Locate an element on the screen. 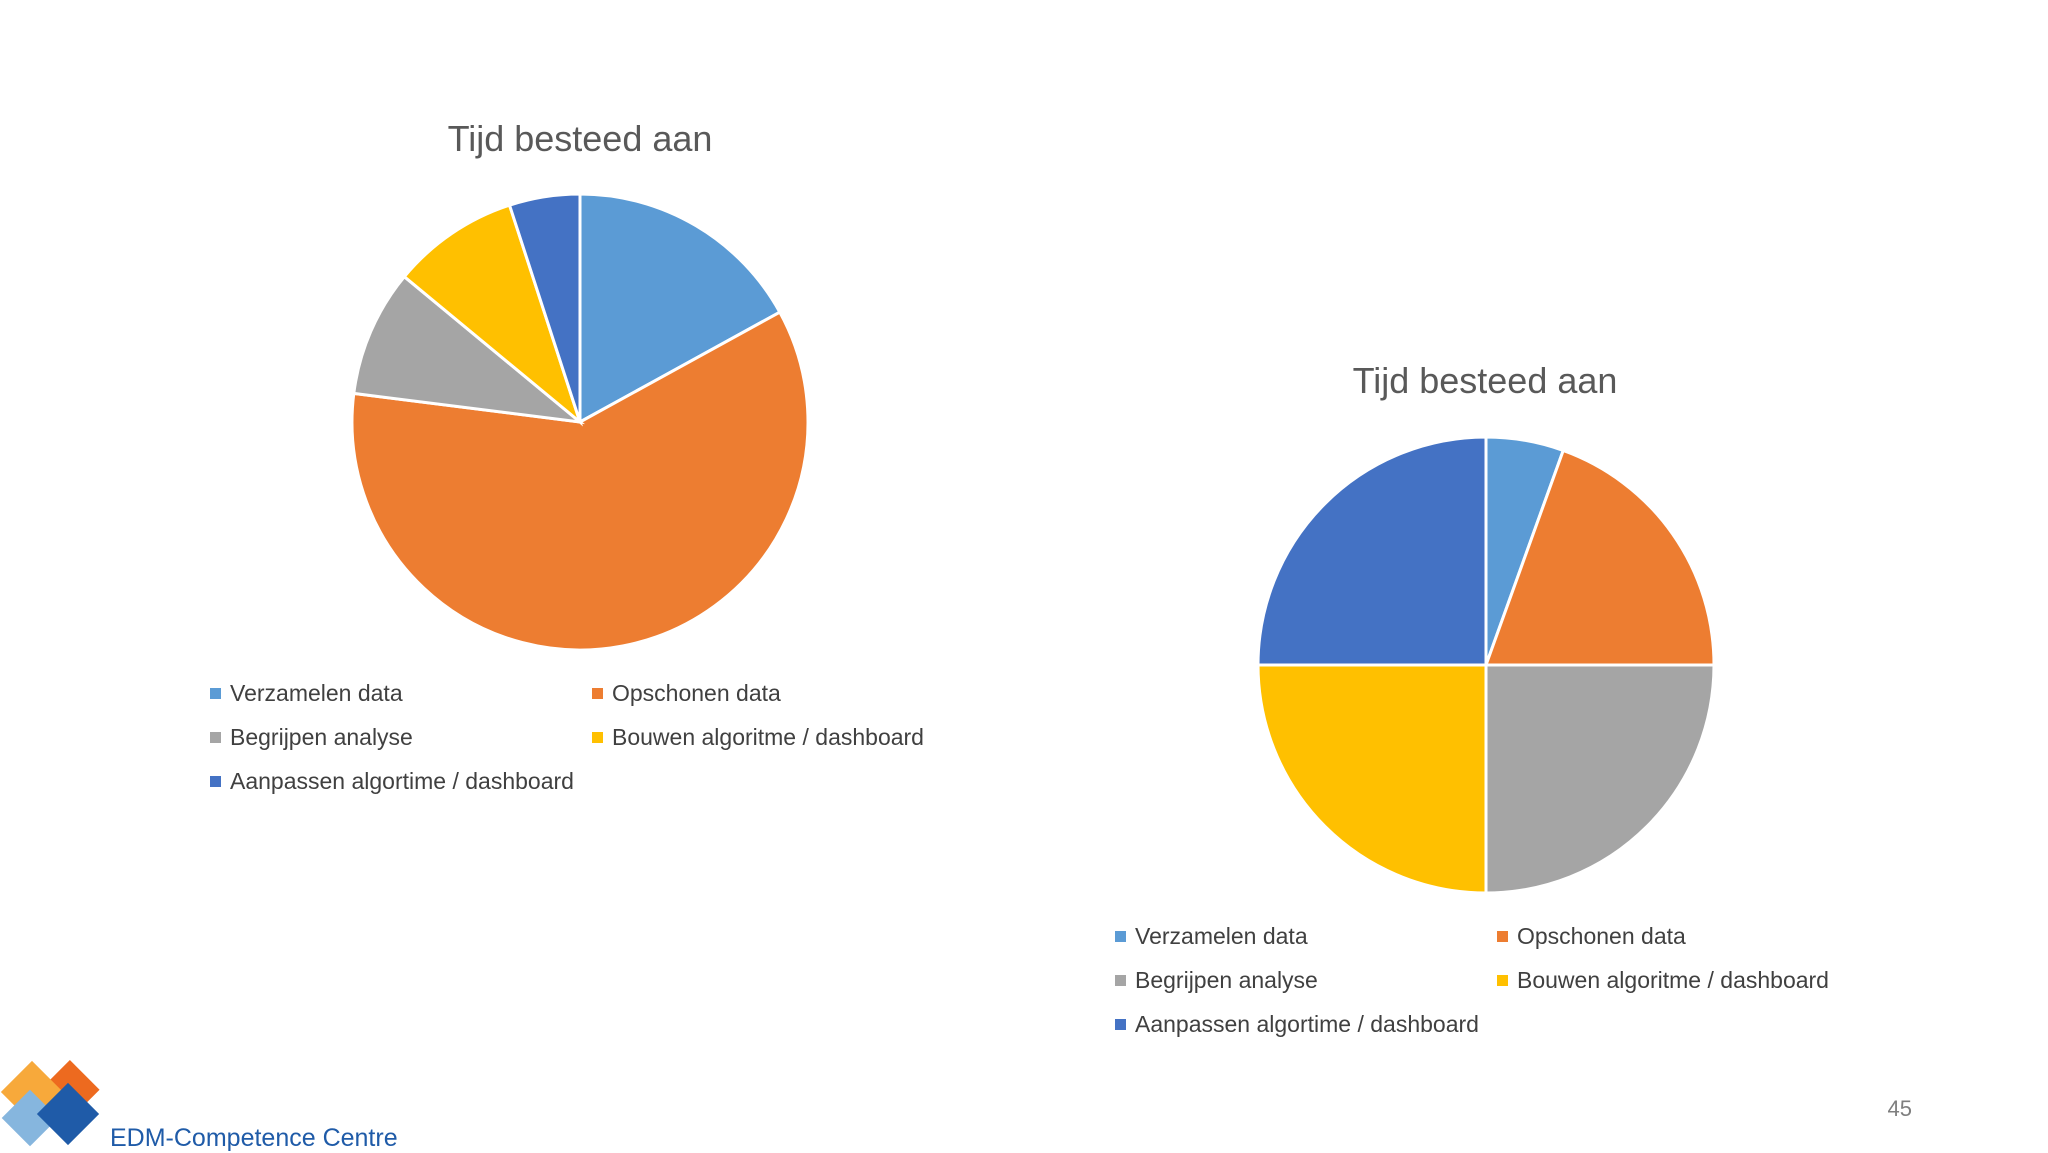 Image resolution: width=2048 pixels, height=1153 pixels. pie-slice-verzamelen-data is located at coordinates (680, 308).